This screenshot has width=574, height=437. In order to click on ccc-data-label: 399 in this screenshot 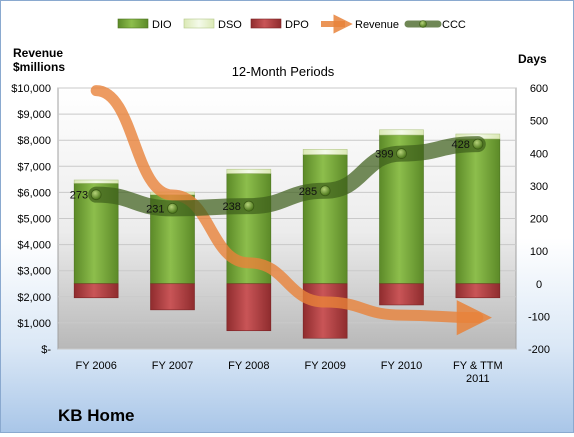, I will do `click(384, 155)`.